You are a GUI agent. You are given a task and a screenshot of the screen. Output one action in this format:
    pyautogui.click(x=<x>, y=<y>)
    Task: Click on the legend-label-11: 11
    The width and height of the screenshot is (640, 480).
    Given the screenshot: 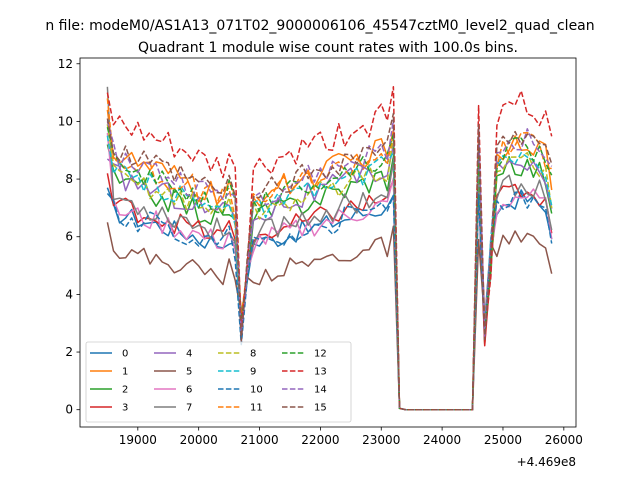 What is the action you would take?
    pyautogui.click(x=256, y=408)
    